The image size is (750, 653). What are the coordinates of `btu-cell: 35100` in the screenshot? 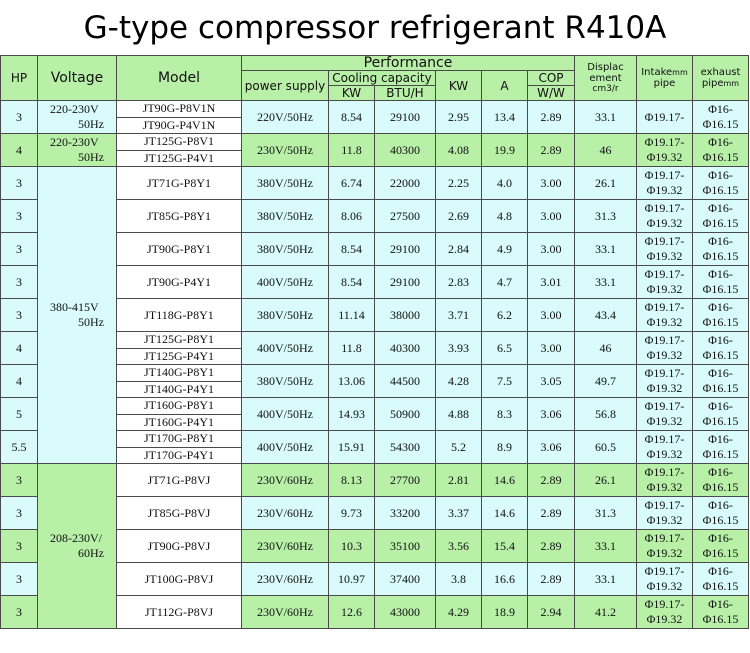 It's located at (405, 546).